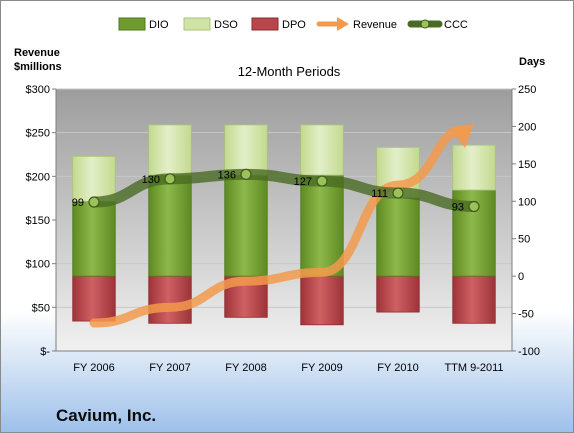 This screenshot has height=433, width=574. What do you see at coordinates (527, 202) in the screenshot?
I see `right-tick-label-4: 100` at bounding box center [527, 202].